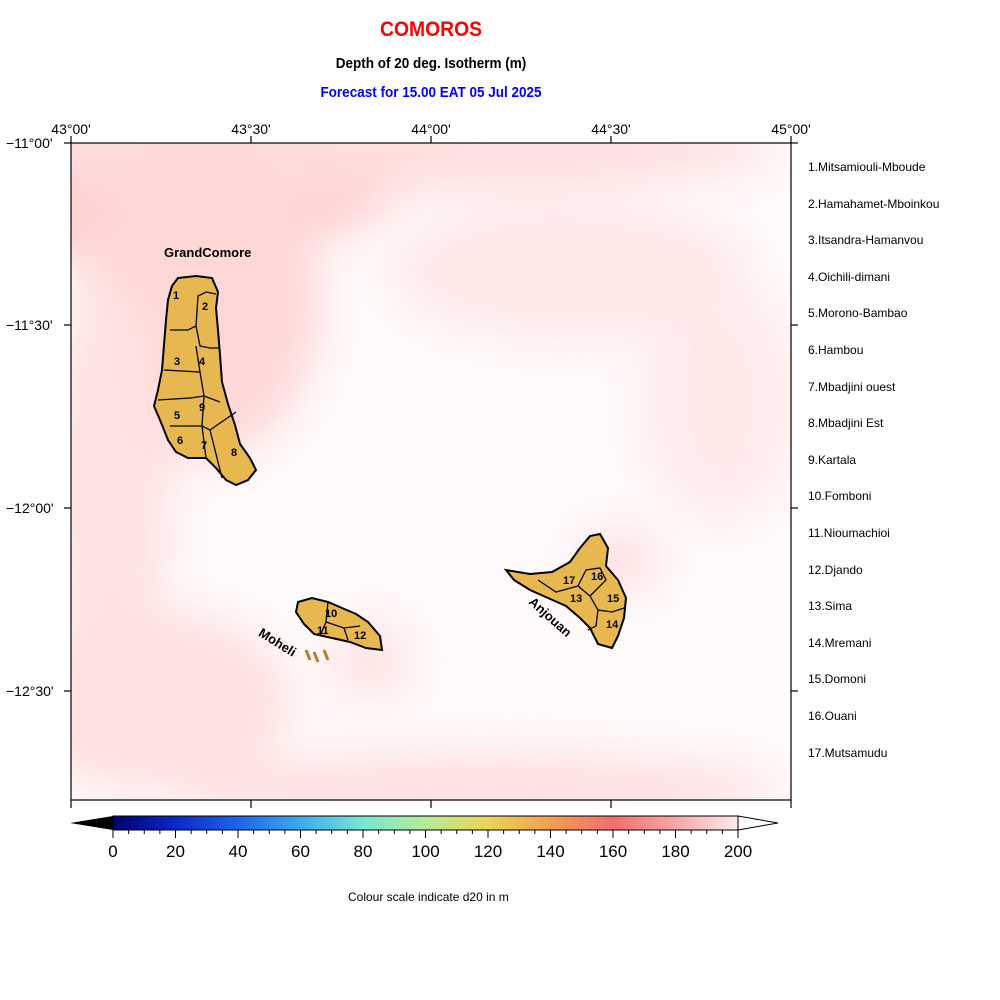 This screenshot has width=1000, height=1000. I want to click on lon-tick-label: 43°00', so click(71, 129).